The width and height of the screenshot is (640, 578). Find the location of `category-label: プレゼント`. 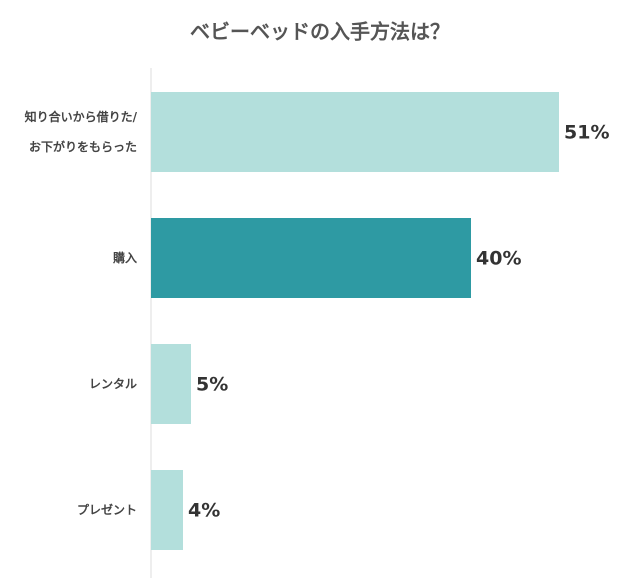

category-label: プレゼント is located at coordinates (106, 510).